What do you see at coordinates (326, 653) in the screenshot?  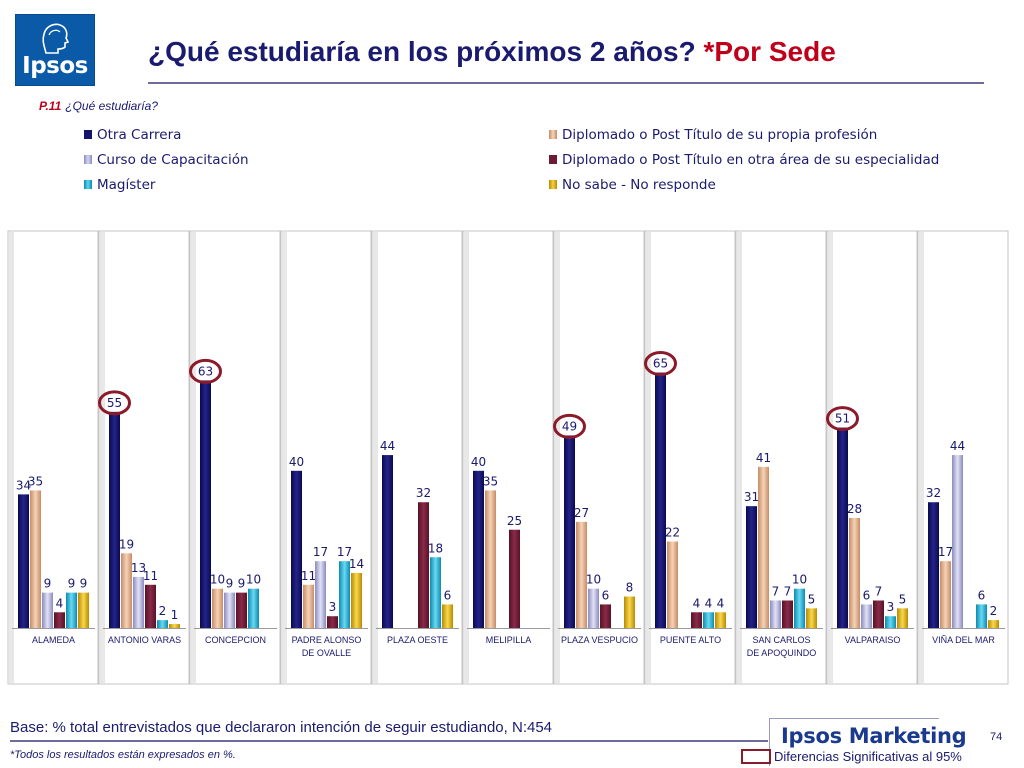 I see `category-label: DE OVALLE` at bounding box center [326, 653].